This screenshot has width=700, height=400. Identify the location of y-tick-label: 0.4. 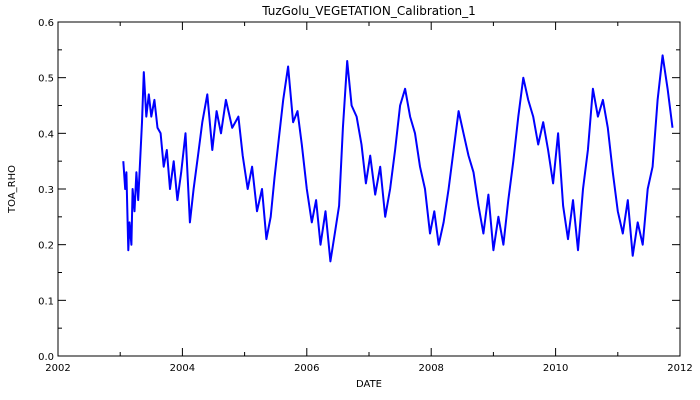
(46, 134).